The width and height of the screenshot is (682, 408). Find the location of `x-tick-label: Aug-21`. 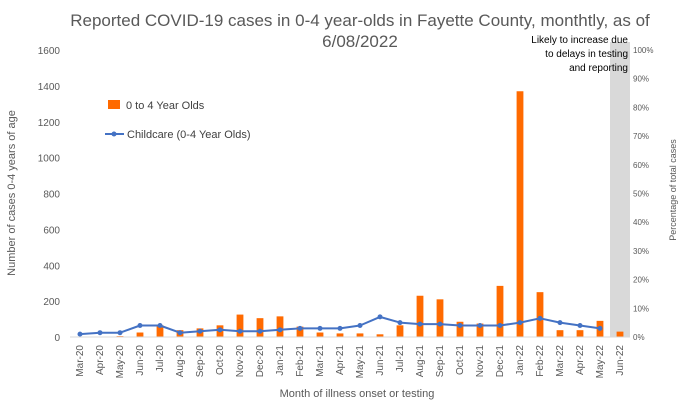

x-tick-label: Aug-21 is located at coordinates (420, 361).